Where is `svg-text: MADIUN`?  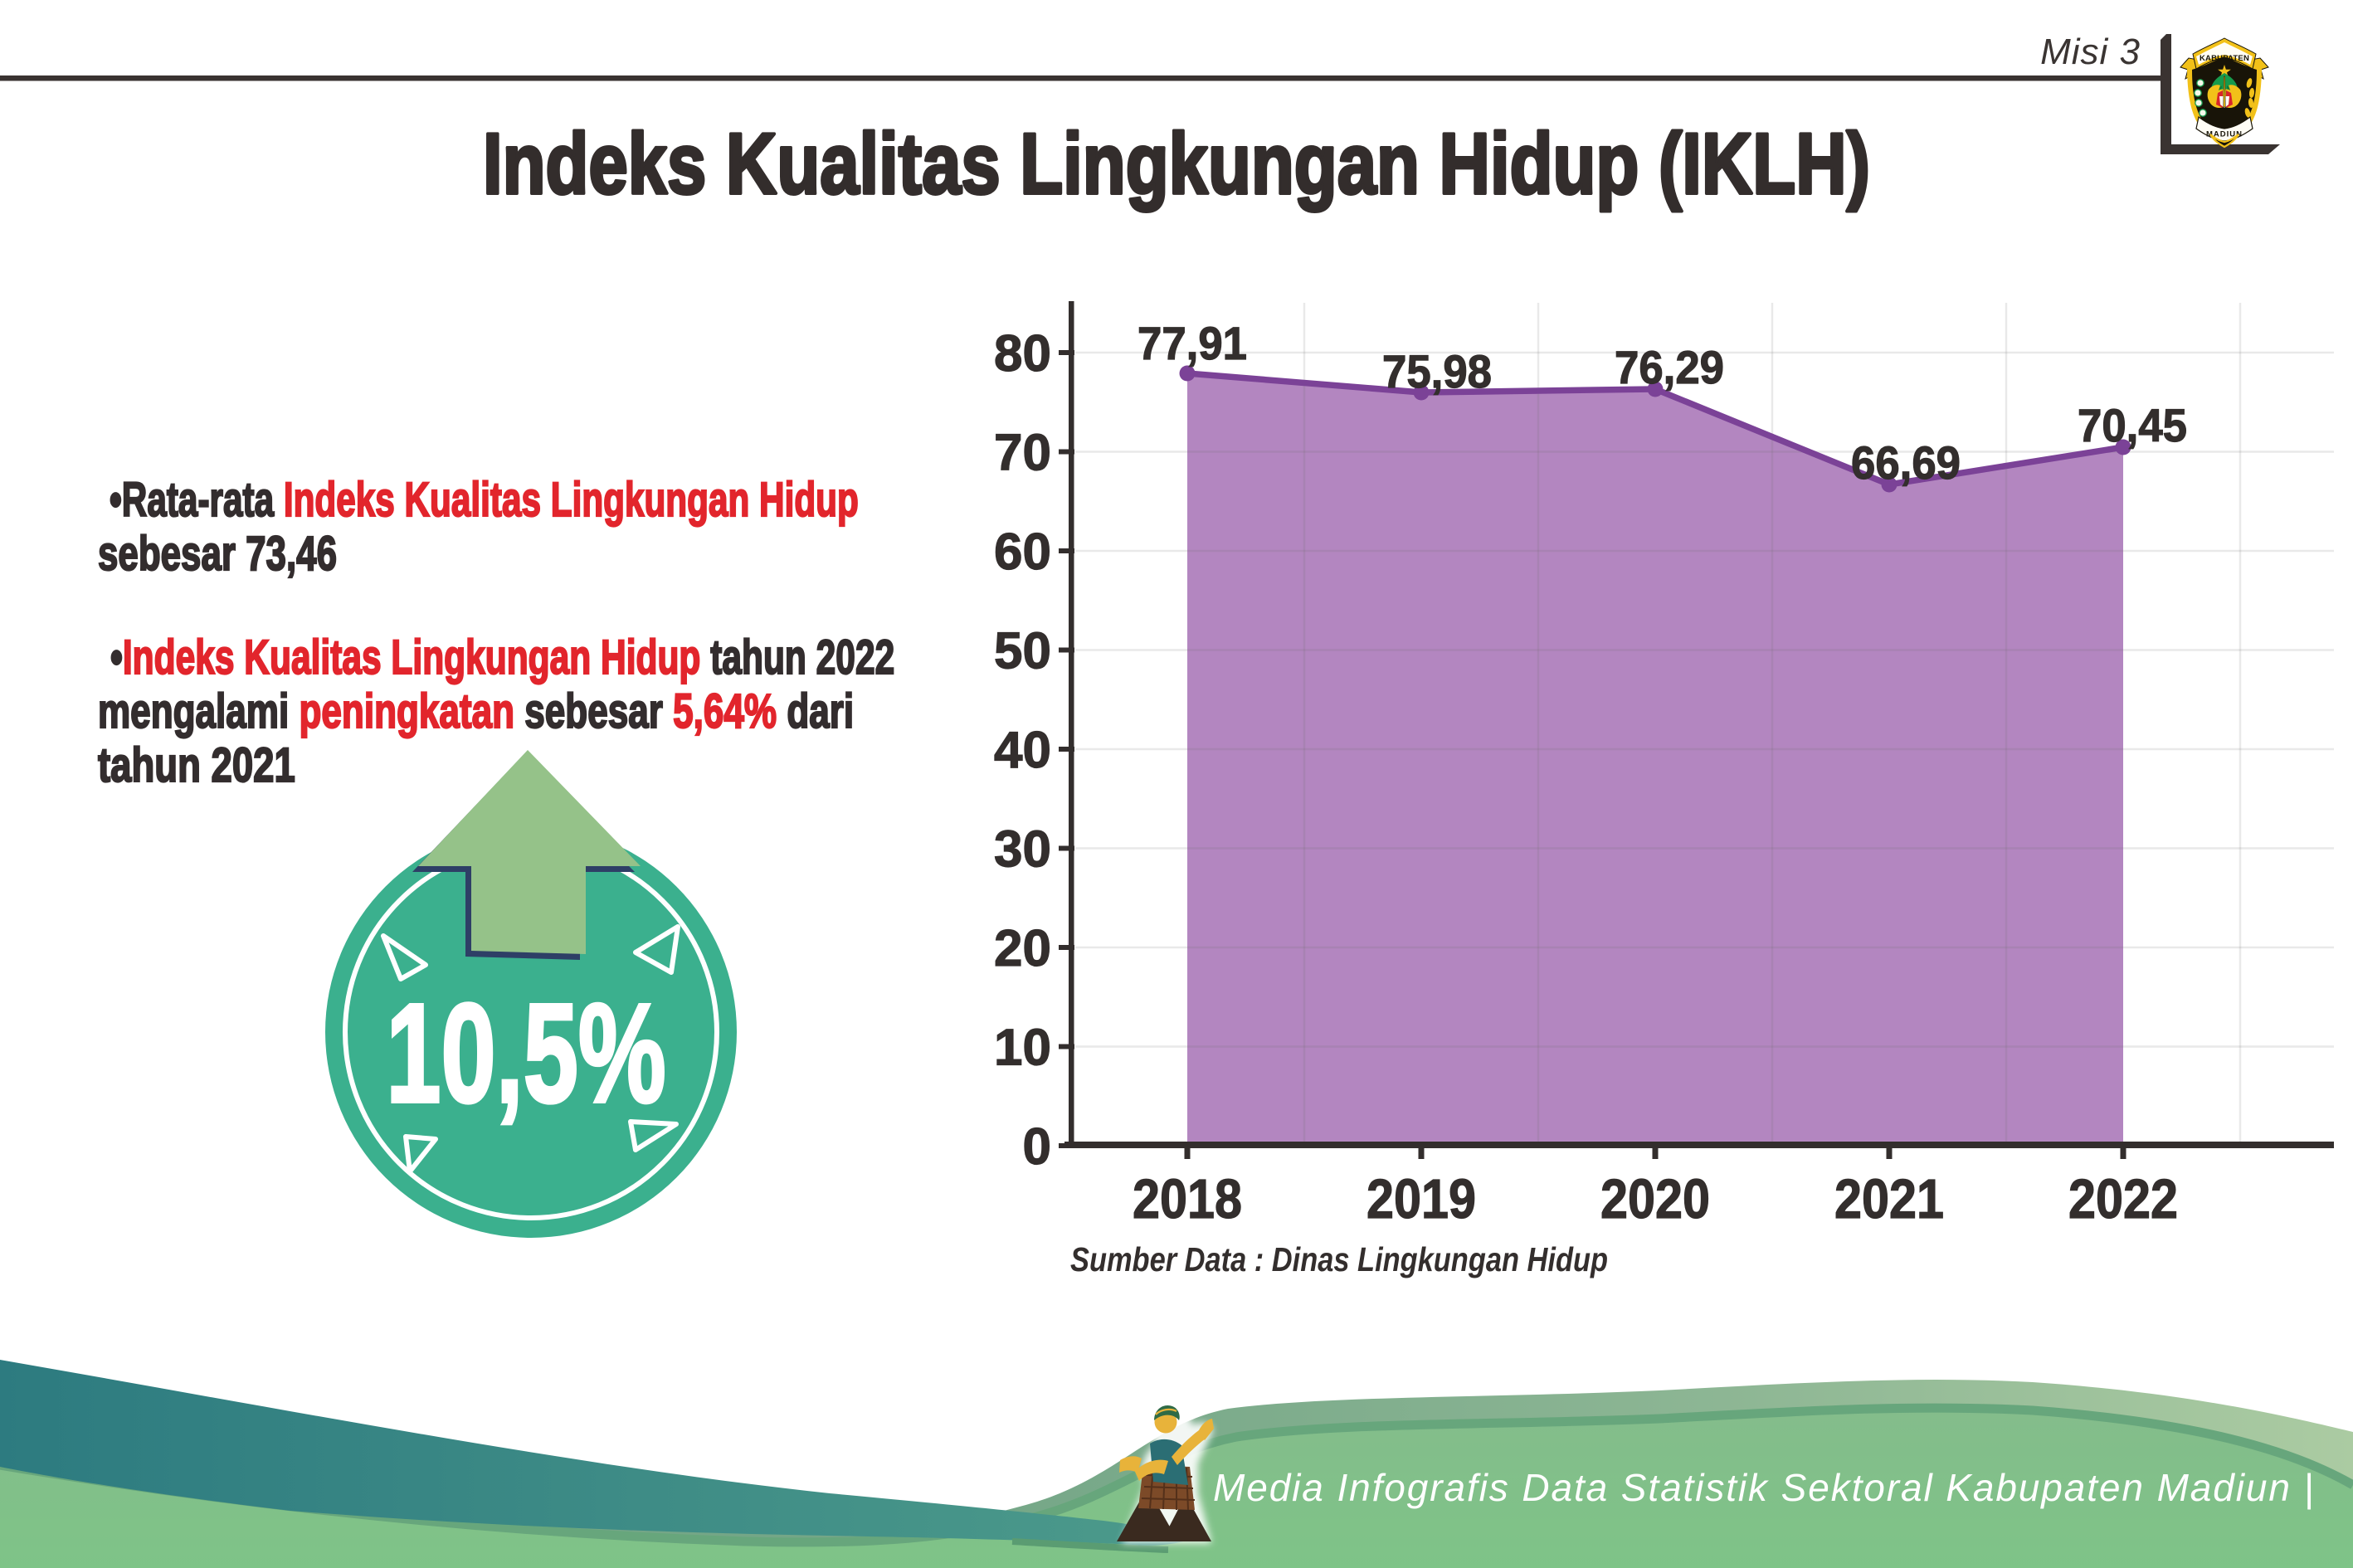
svg-text: MADIUN is located at coordinates (2224, 134).